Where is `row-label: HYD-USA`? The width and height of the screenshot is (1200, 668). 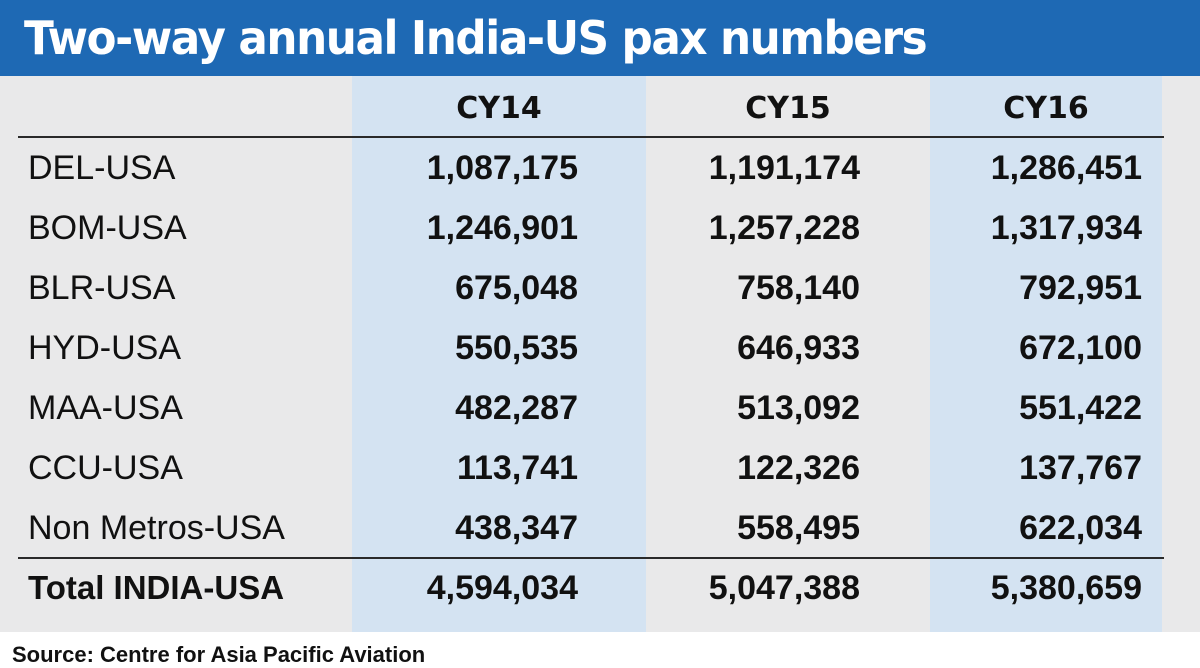
row-label: HYD-USA is located at coordinates (105, 347).